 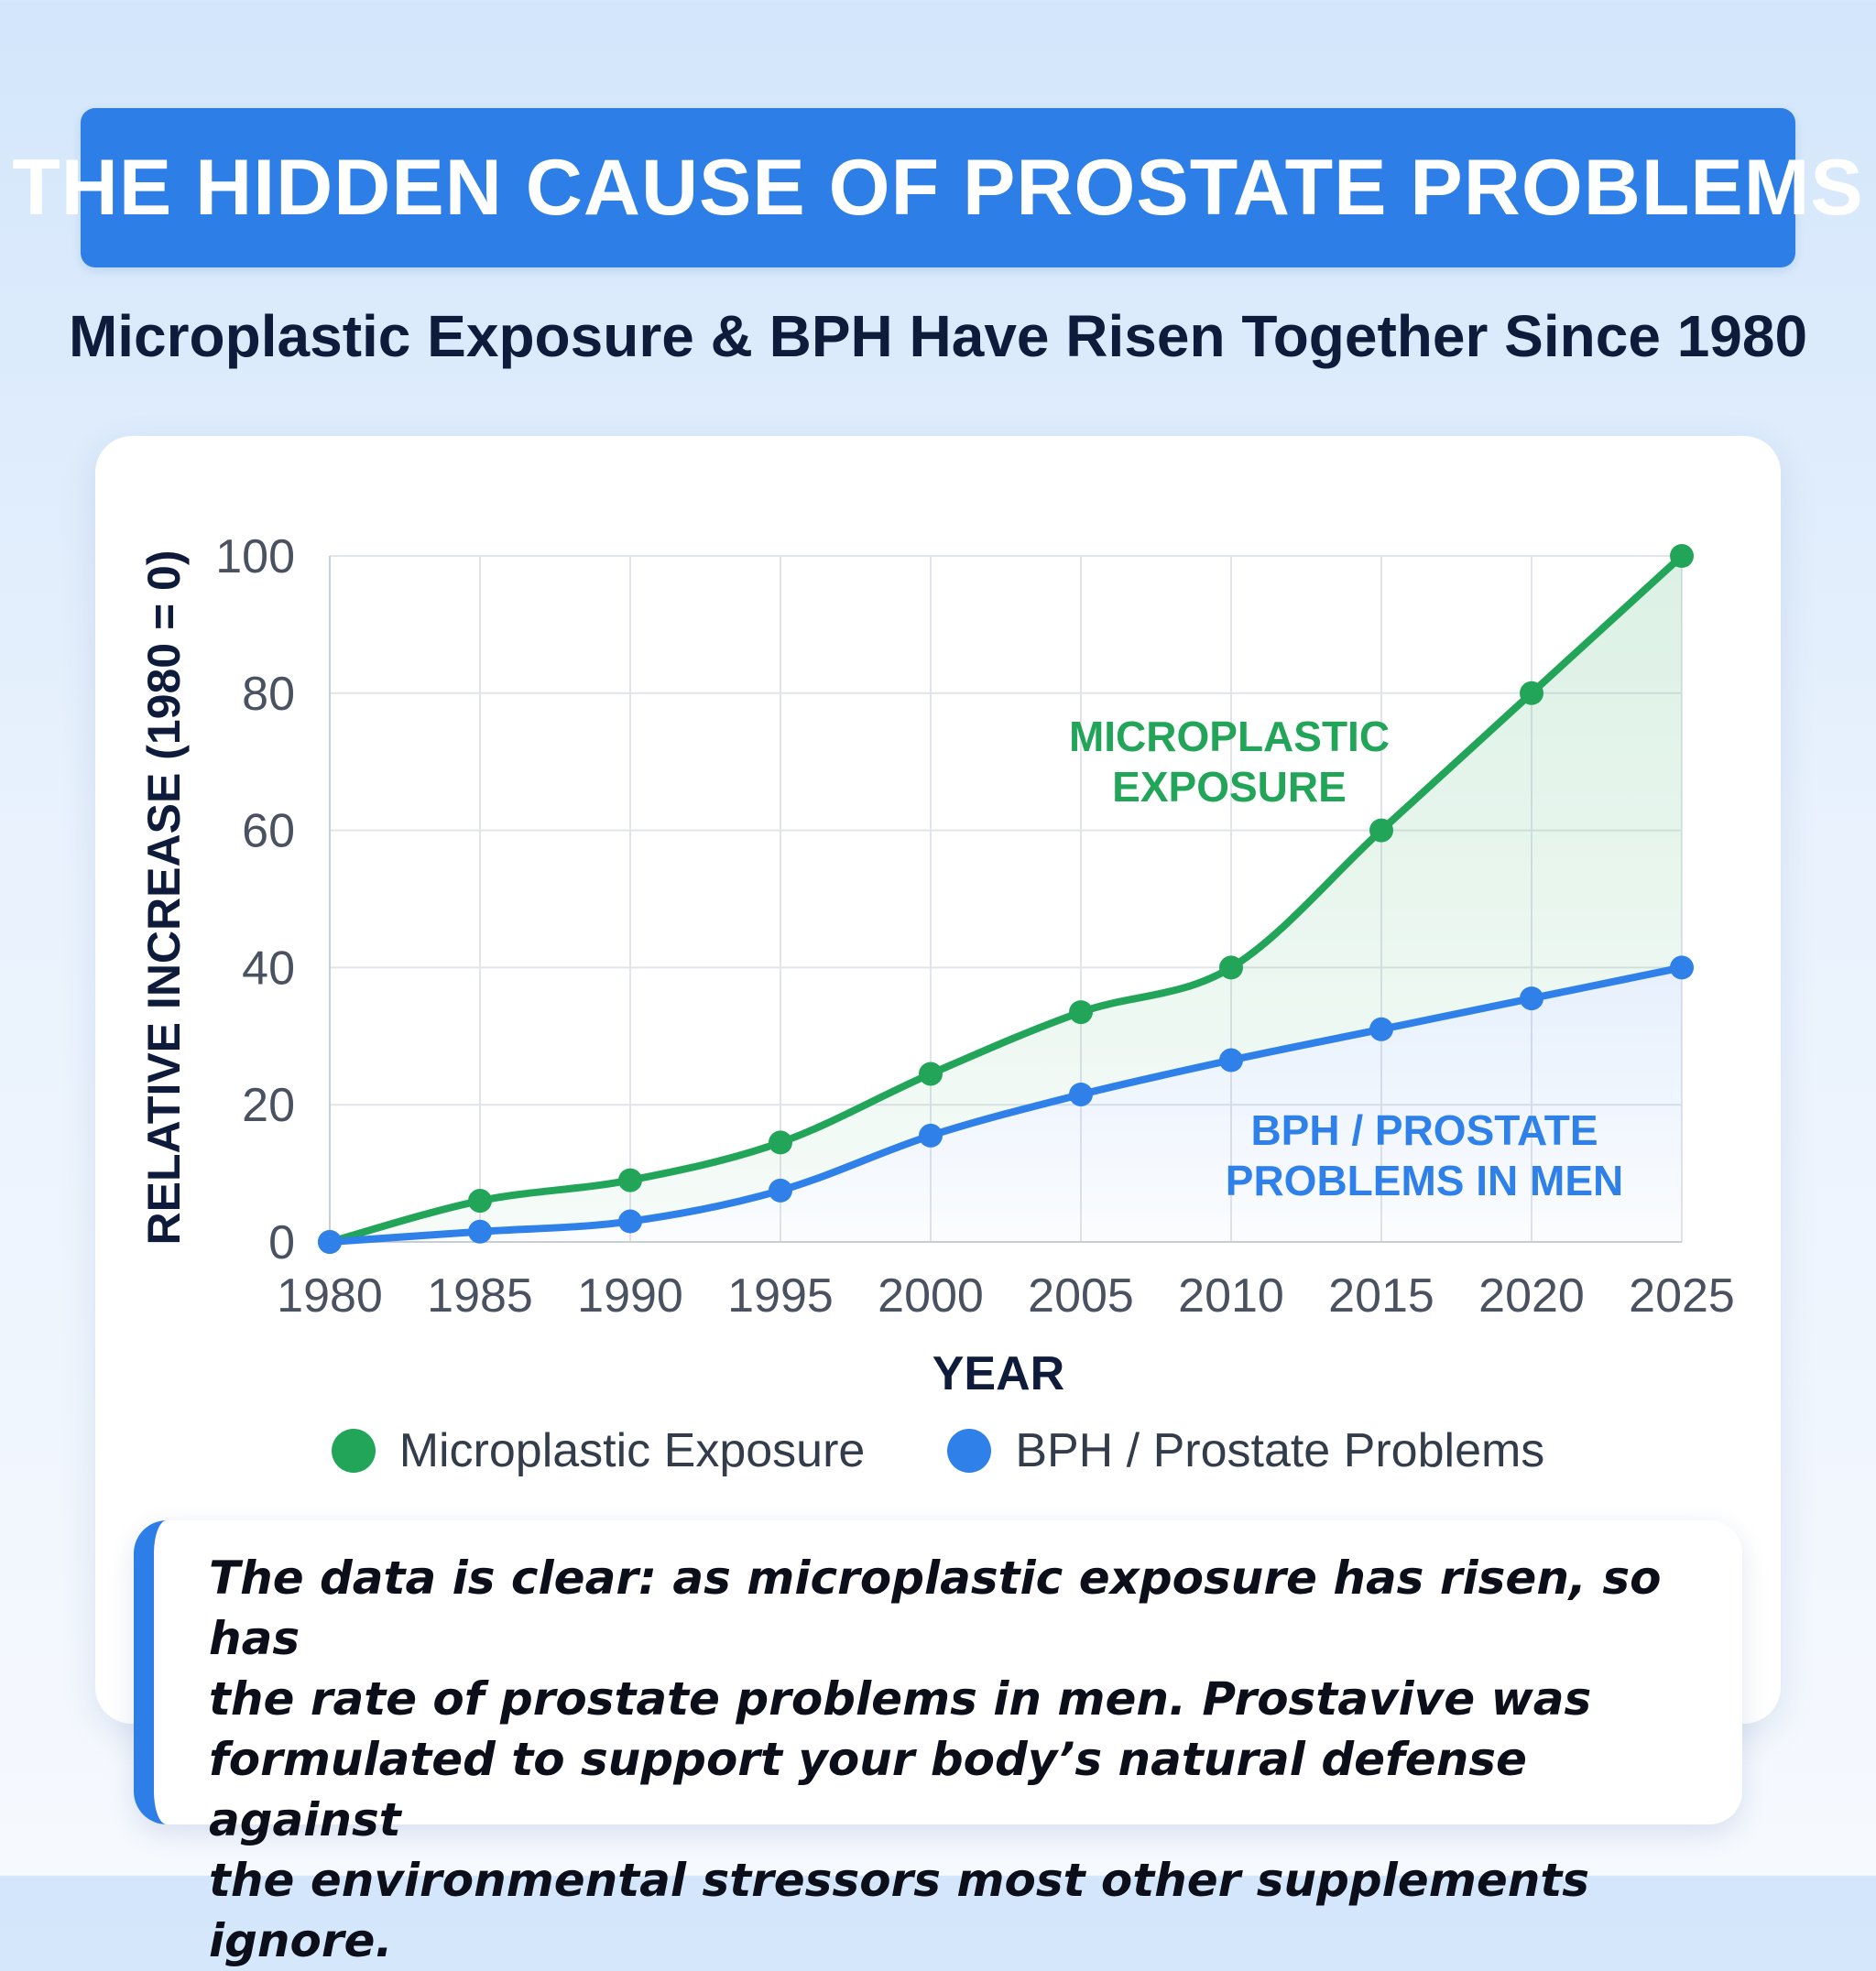 I want to click on y-tick-label: 0, so click(x=281, y=1242).